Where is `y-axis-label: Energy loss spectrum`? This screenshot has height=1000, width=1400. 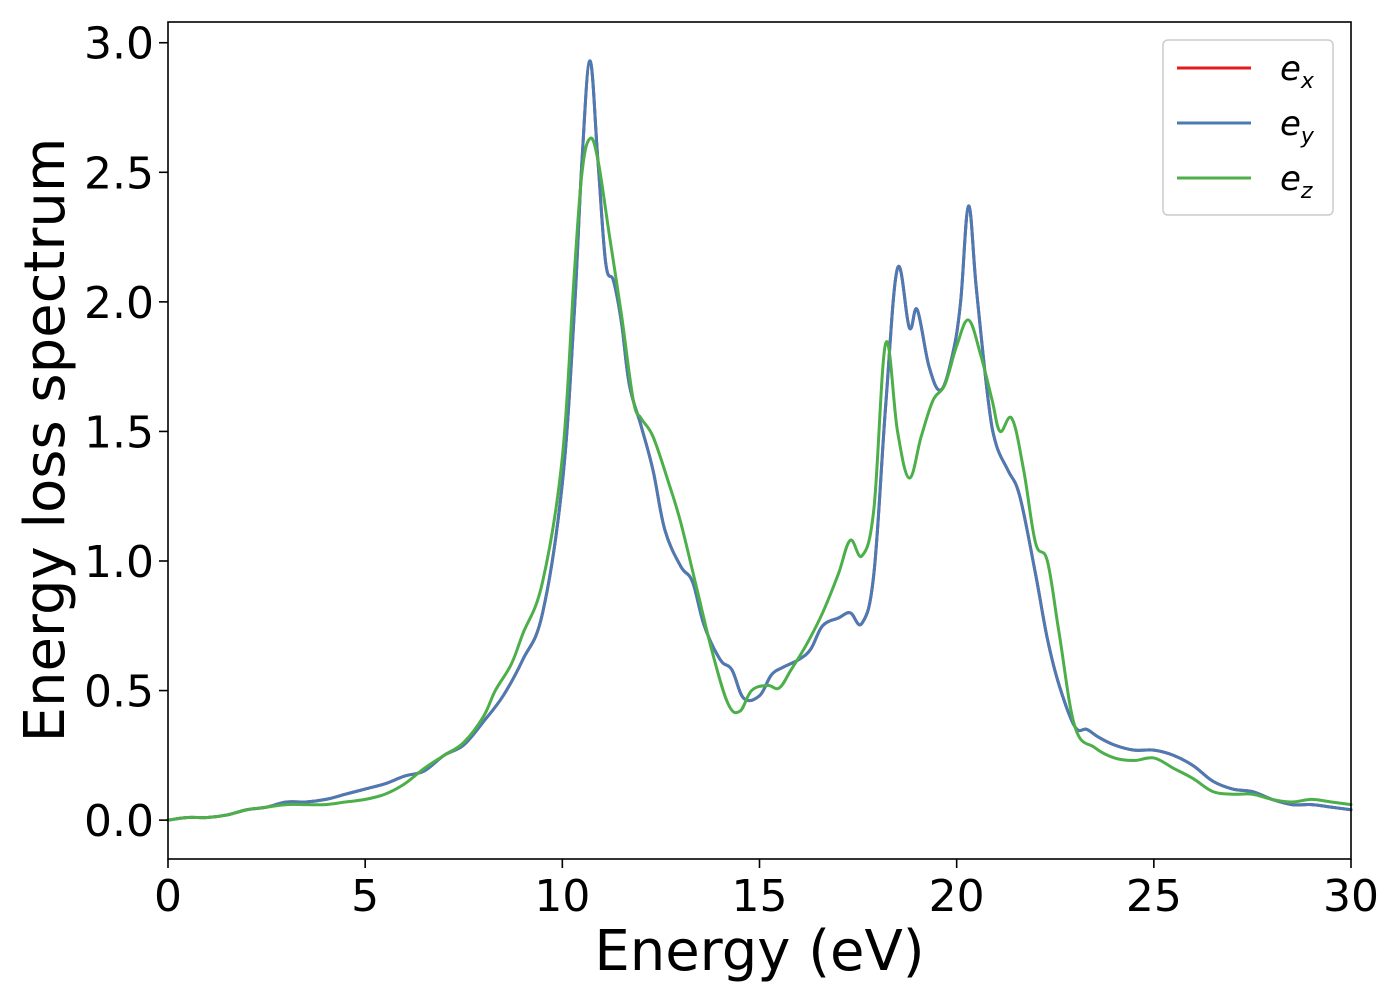 y-axis-label: Energy loss spectrum is located at coordinates (45, 440).